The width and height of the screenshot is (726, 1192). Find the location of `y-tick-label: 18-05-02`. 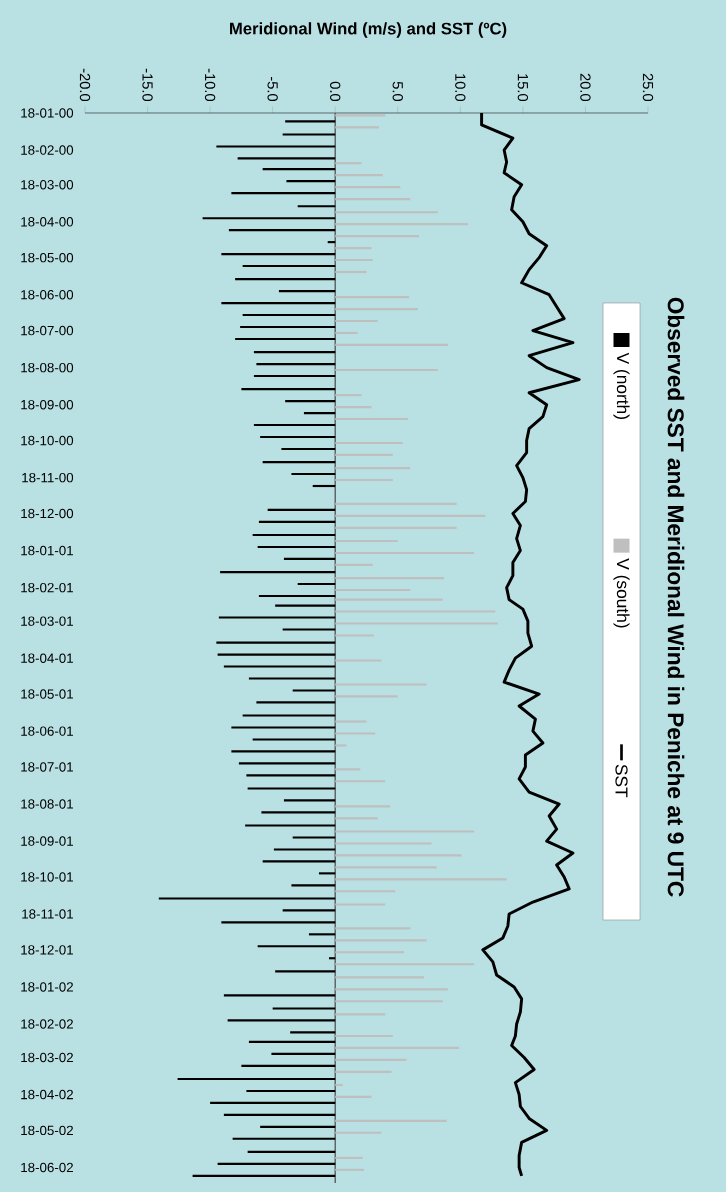

y-tick-label: 18-05-02 is located at coordinates (47, 1130).